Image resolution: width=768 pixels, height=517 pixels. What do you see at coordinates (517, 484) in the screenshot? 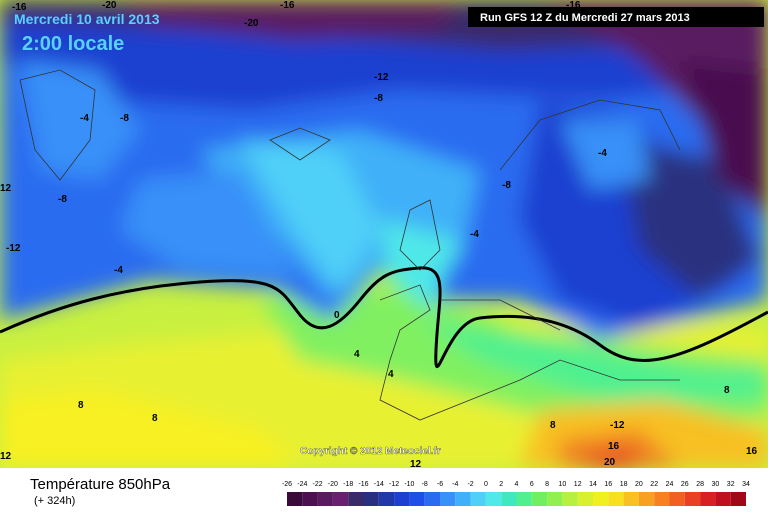
I see `legend-label: 4` at bounding box center [517, 484].